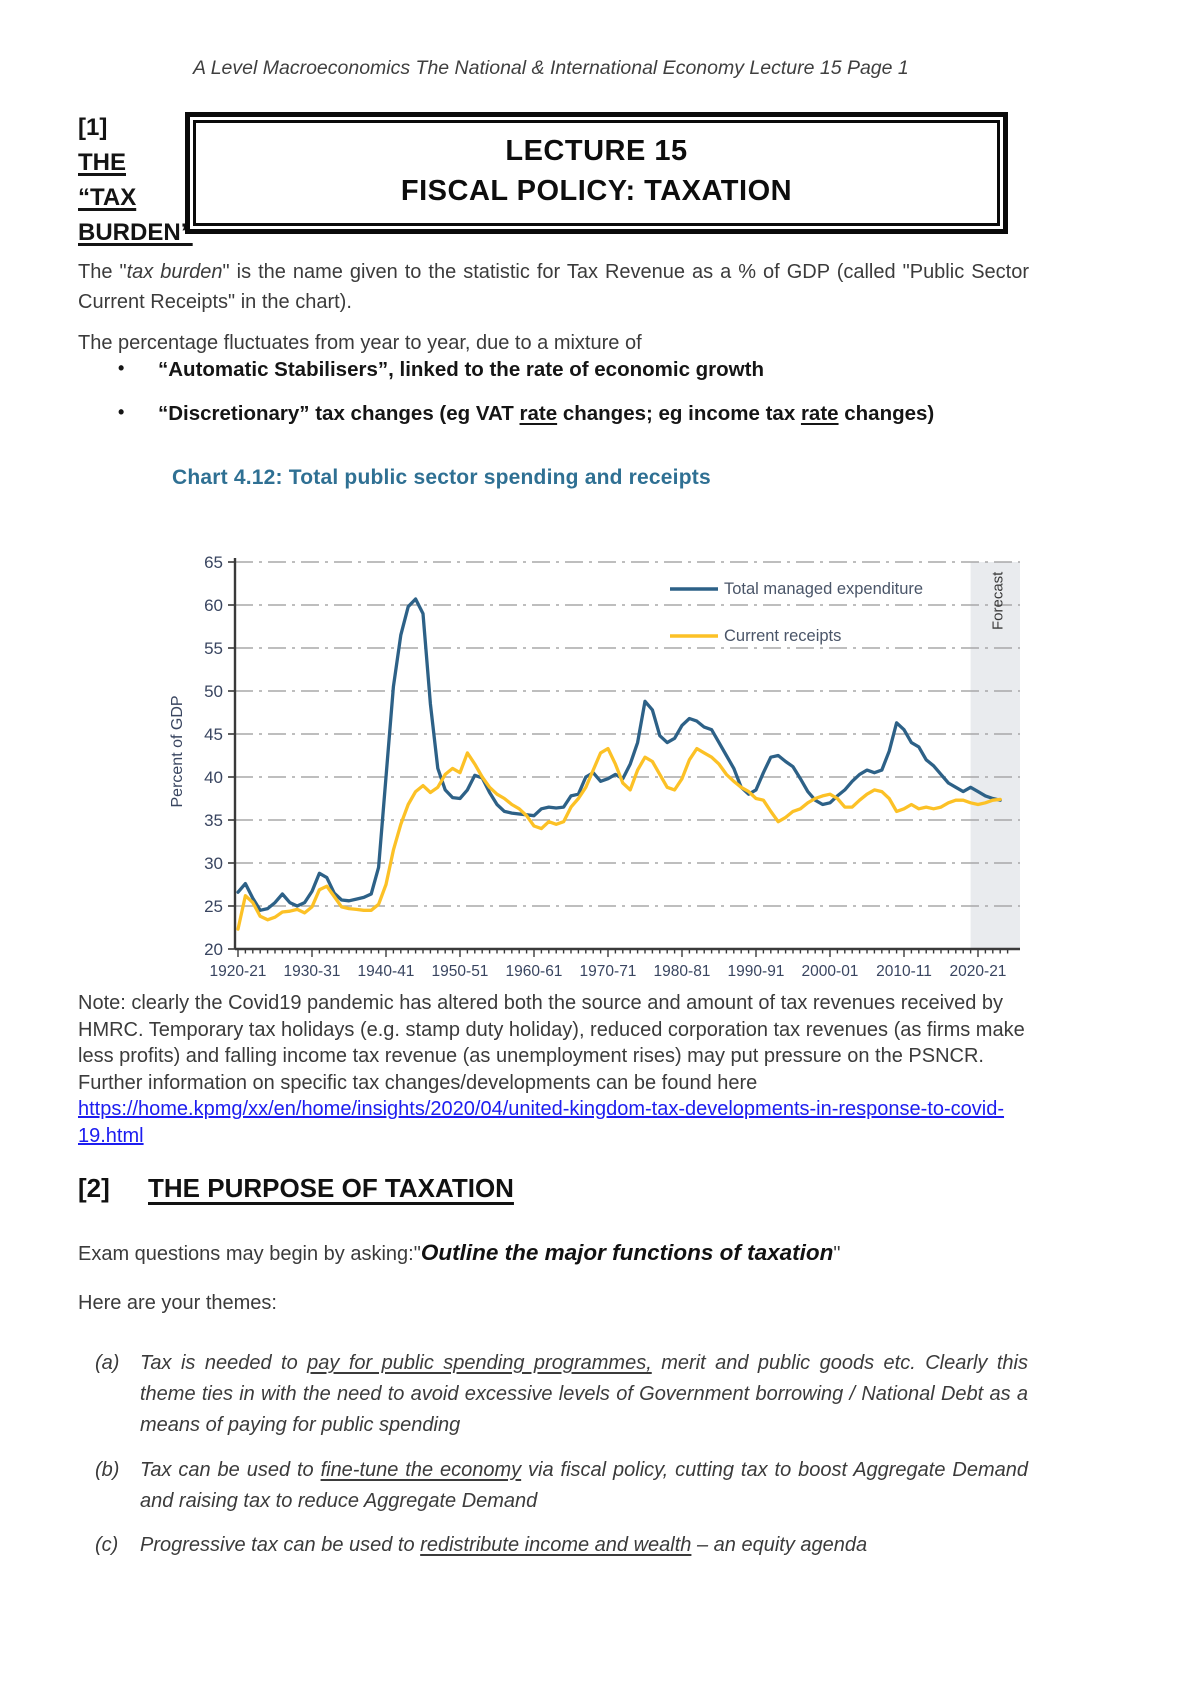 This screenshot has height=1698, width=1200. Describe the element at coordinates (978, 971) in the screenshot. I see `x-axis-tick-label: 2020-21` at that location.